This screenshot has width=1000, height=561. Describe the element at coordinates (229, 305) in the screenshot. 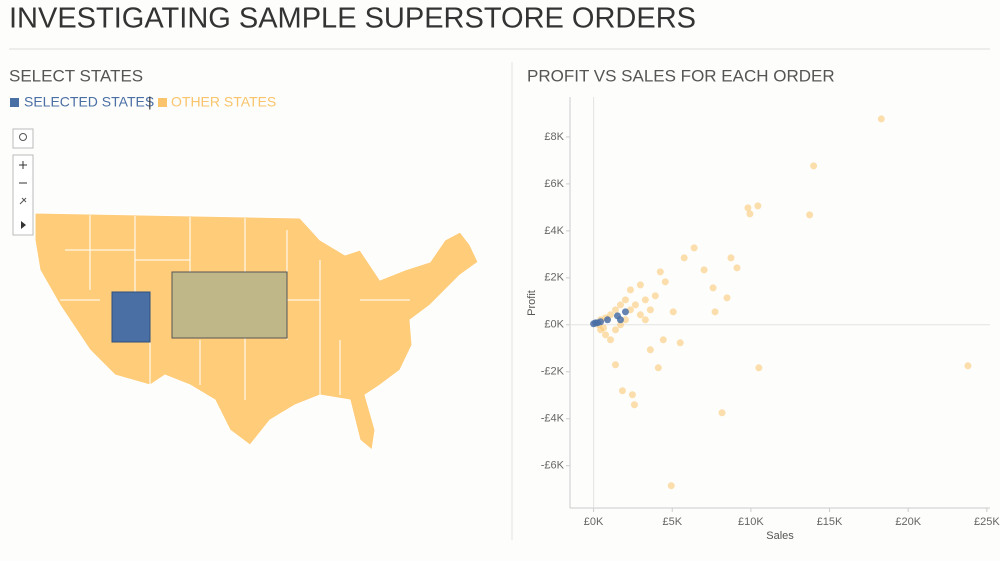

I see `selection-box` at that location.